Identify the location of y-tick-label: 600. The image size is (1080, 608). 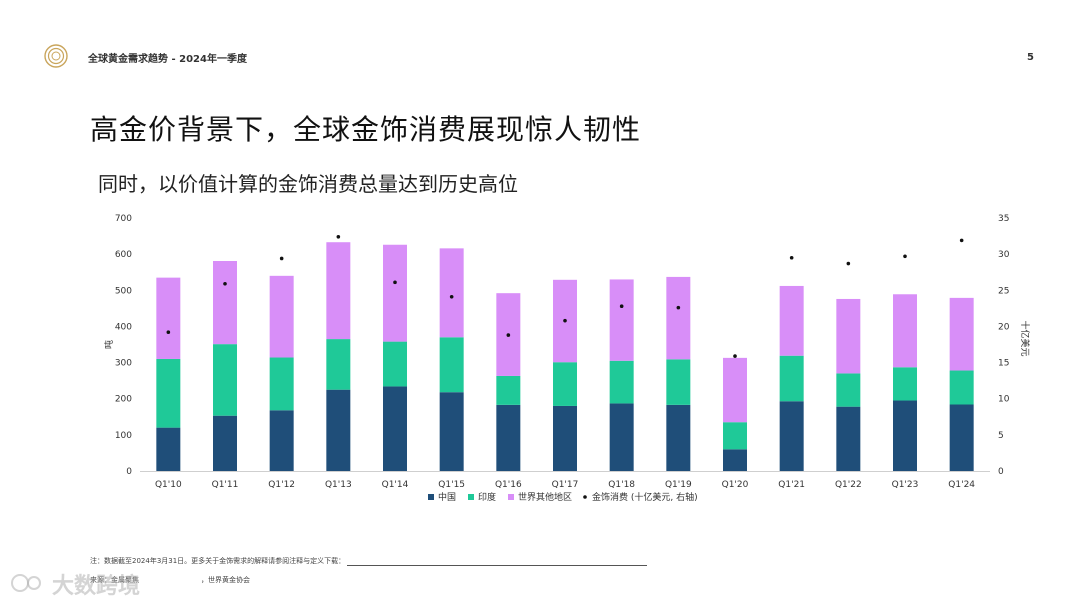
(123, 255).